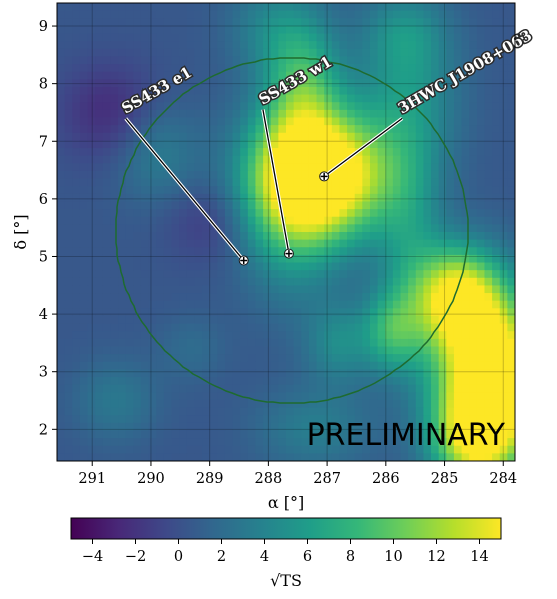  What do you see at coordinates (307, 557) in the screenshot?
I see `colorbar-tick-label: 6` at bounding box center [307, 557].